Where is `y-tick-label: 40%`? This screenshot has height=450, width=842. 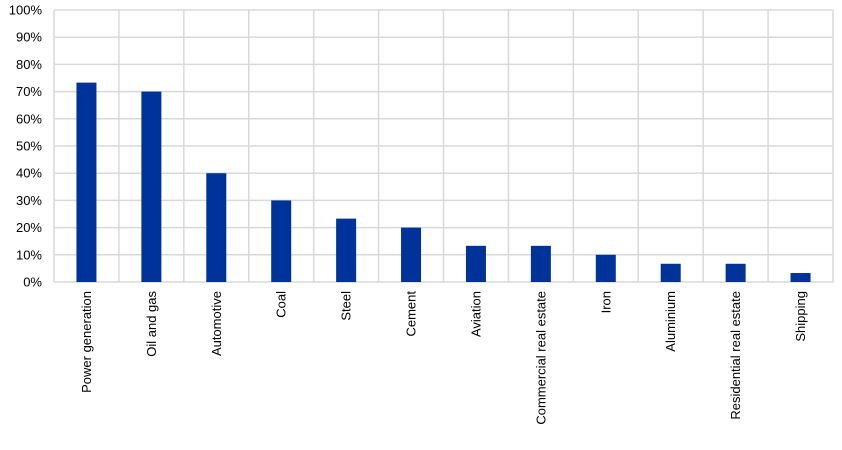
y-tick-label: 40% is located at coordinates (29, 173).